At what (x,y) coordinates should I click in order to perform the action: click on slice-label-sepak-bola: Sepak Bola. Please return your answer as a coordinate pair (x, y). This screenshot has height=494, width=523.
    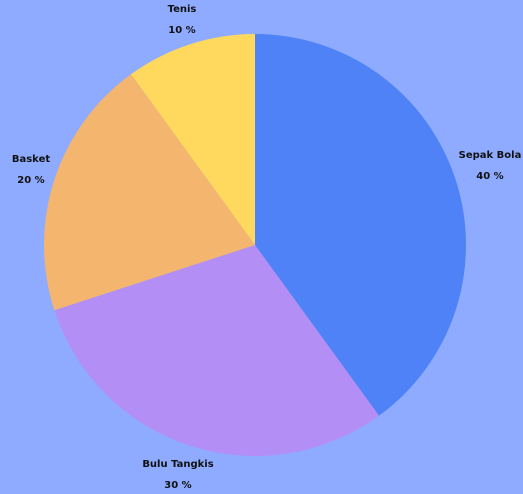
    Looking at the image, I should click on (490, 155).